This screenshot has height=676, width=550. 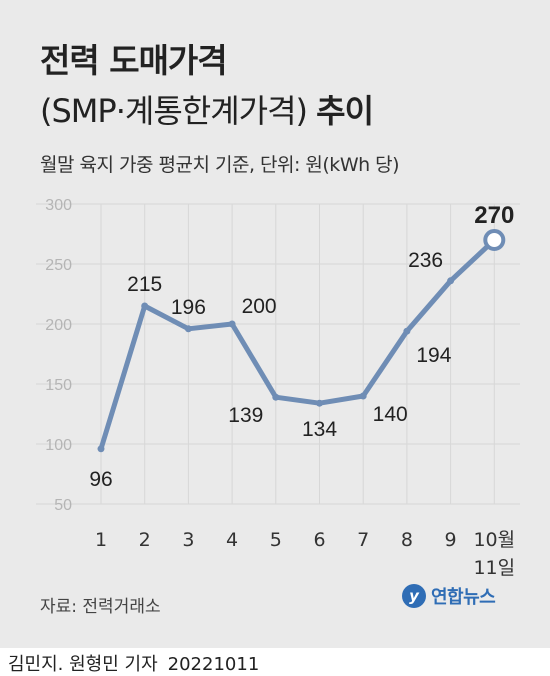 What do you see at coordinates (145, 540) in the screenshot?
I see `x-tick-label: 2` at bounding box center [145, 540].